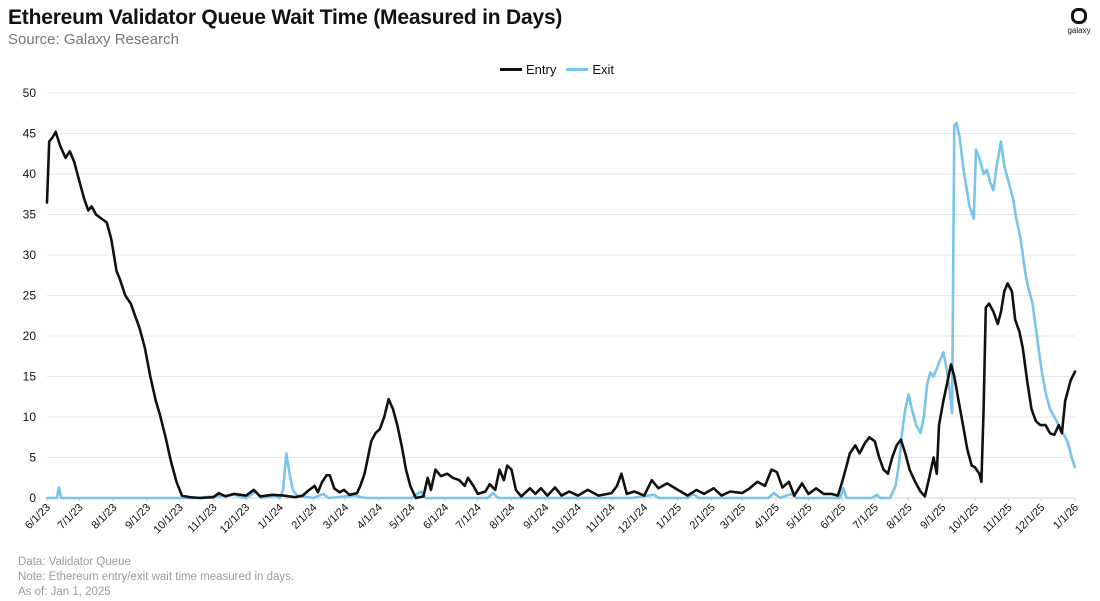  What do you see at coordinates (964, 519) in the screenshot?
I see `x-tick-label: 10/1/25` at bounding box center [964, 519].